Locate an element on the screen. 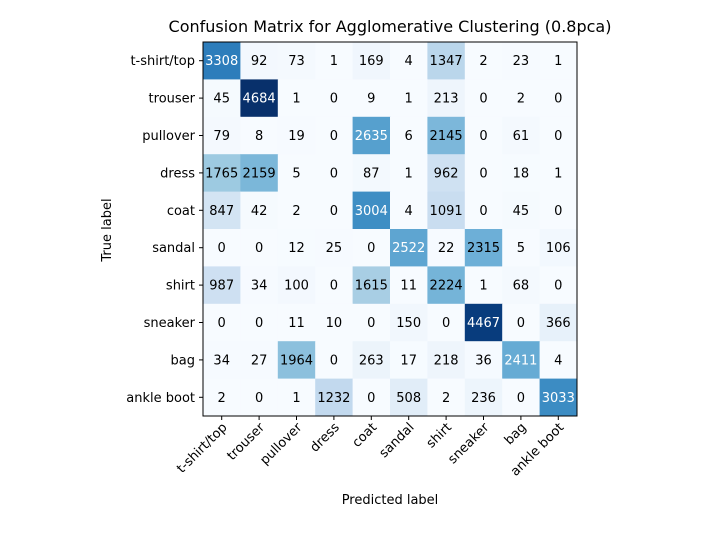 Image resolution: width=702 pixels, height=540 pixels. cell-value-label: 236 is located at coordinates (483, 398).